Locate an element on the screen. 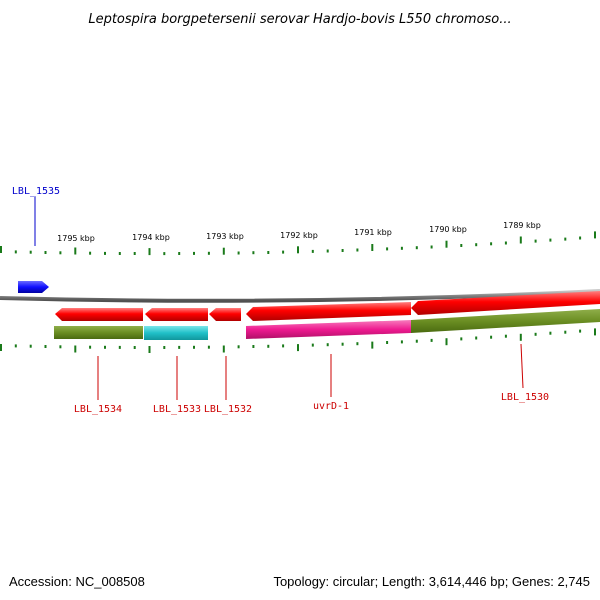 The width and height of the screenshot is (600, 600). gene-label: LBL_1534 is located at coordinates (98, 409).